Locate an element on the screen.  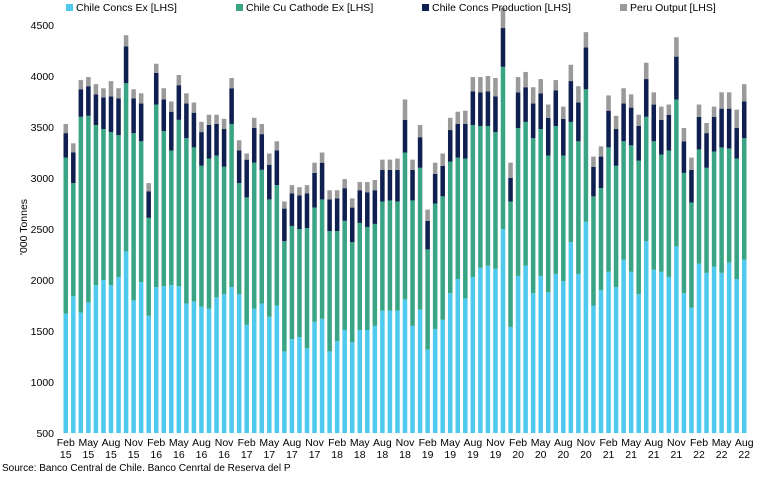
y-tick-label: 2000 is located at coordinates (43, 281).